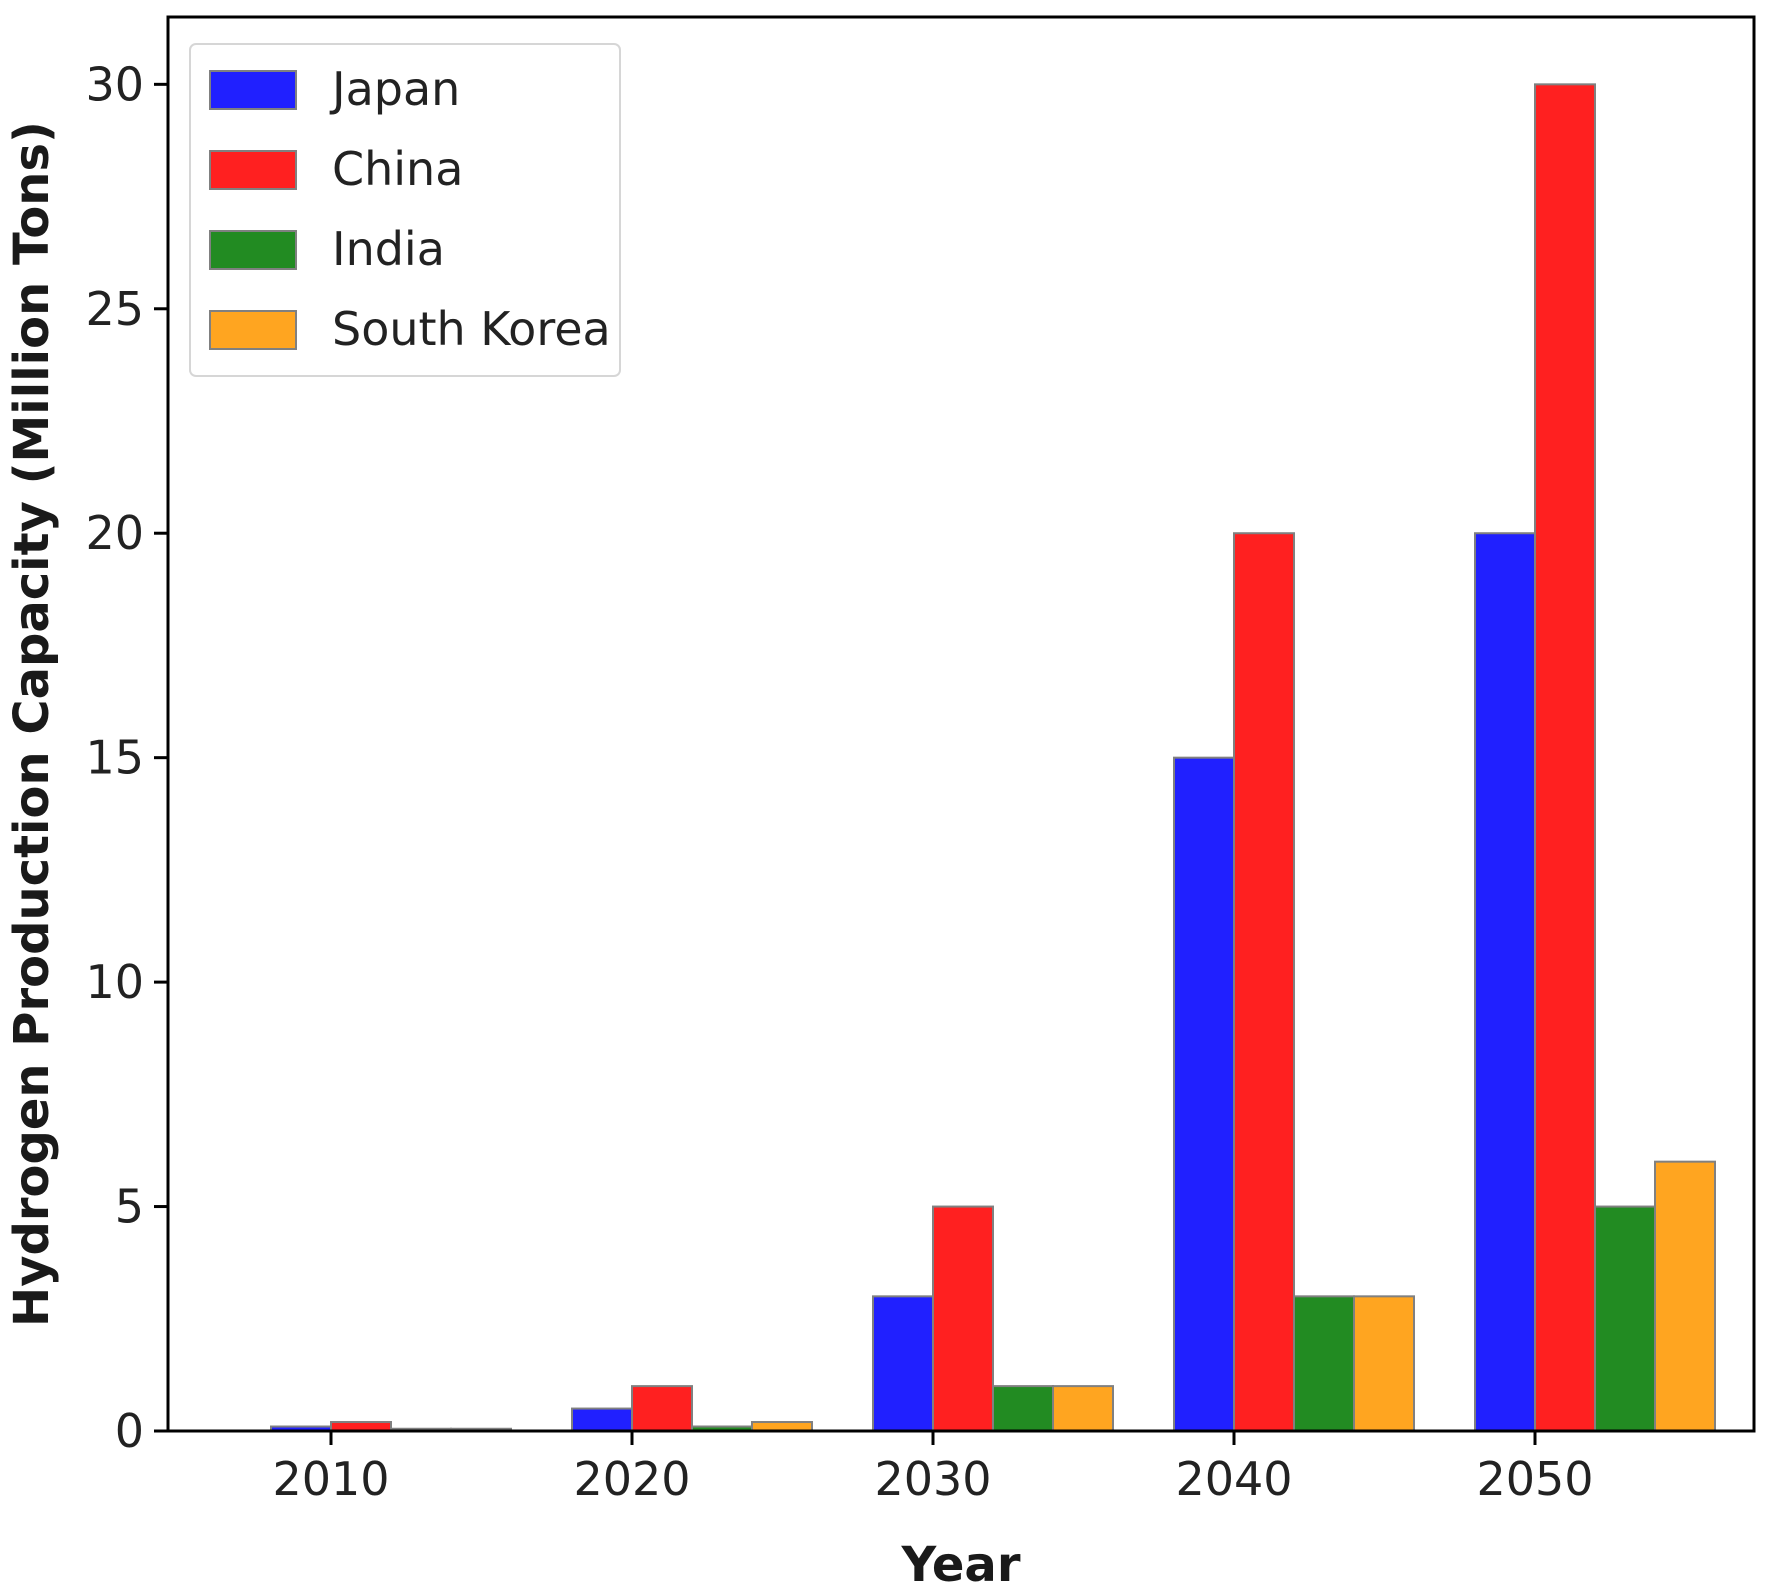 The width and height of the screenshot is (1770, 1590). Describe the element at coordinates (397, 169) in the screenshot. I see `legend-label-china: China` at that location.